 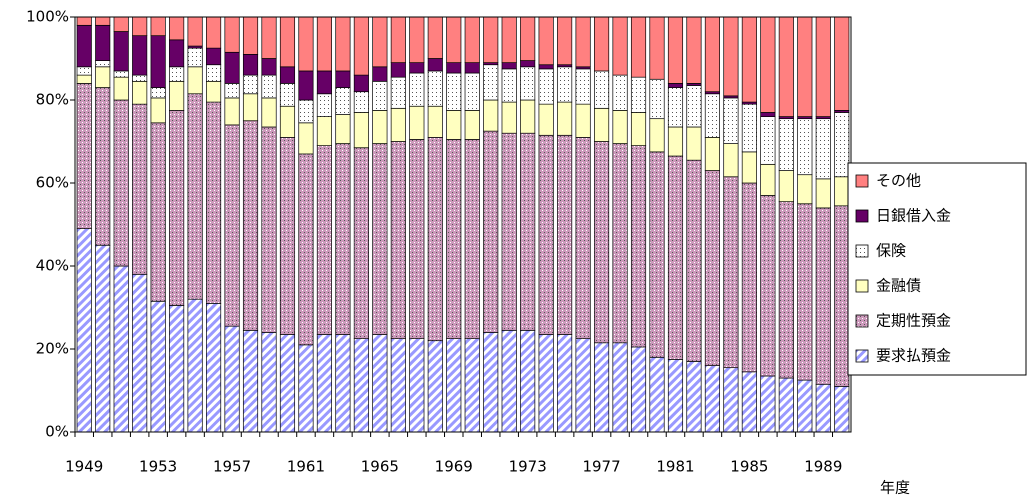 What do you see at coordinates (891, 251) in the screenshot?
I see `legend-label: 保険` at bounding box center [891, 251].